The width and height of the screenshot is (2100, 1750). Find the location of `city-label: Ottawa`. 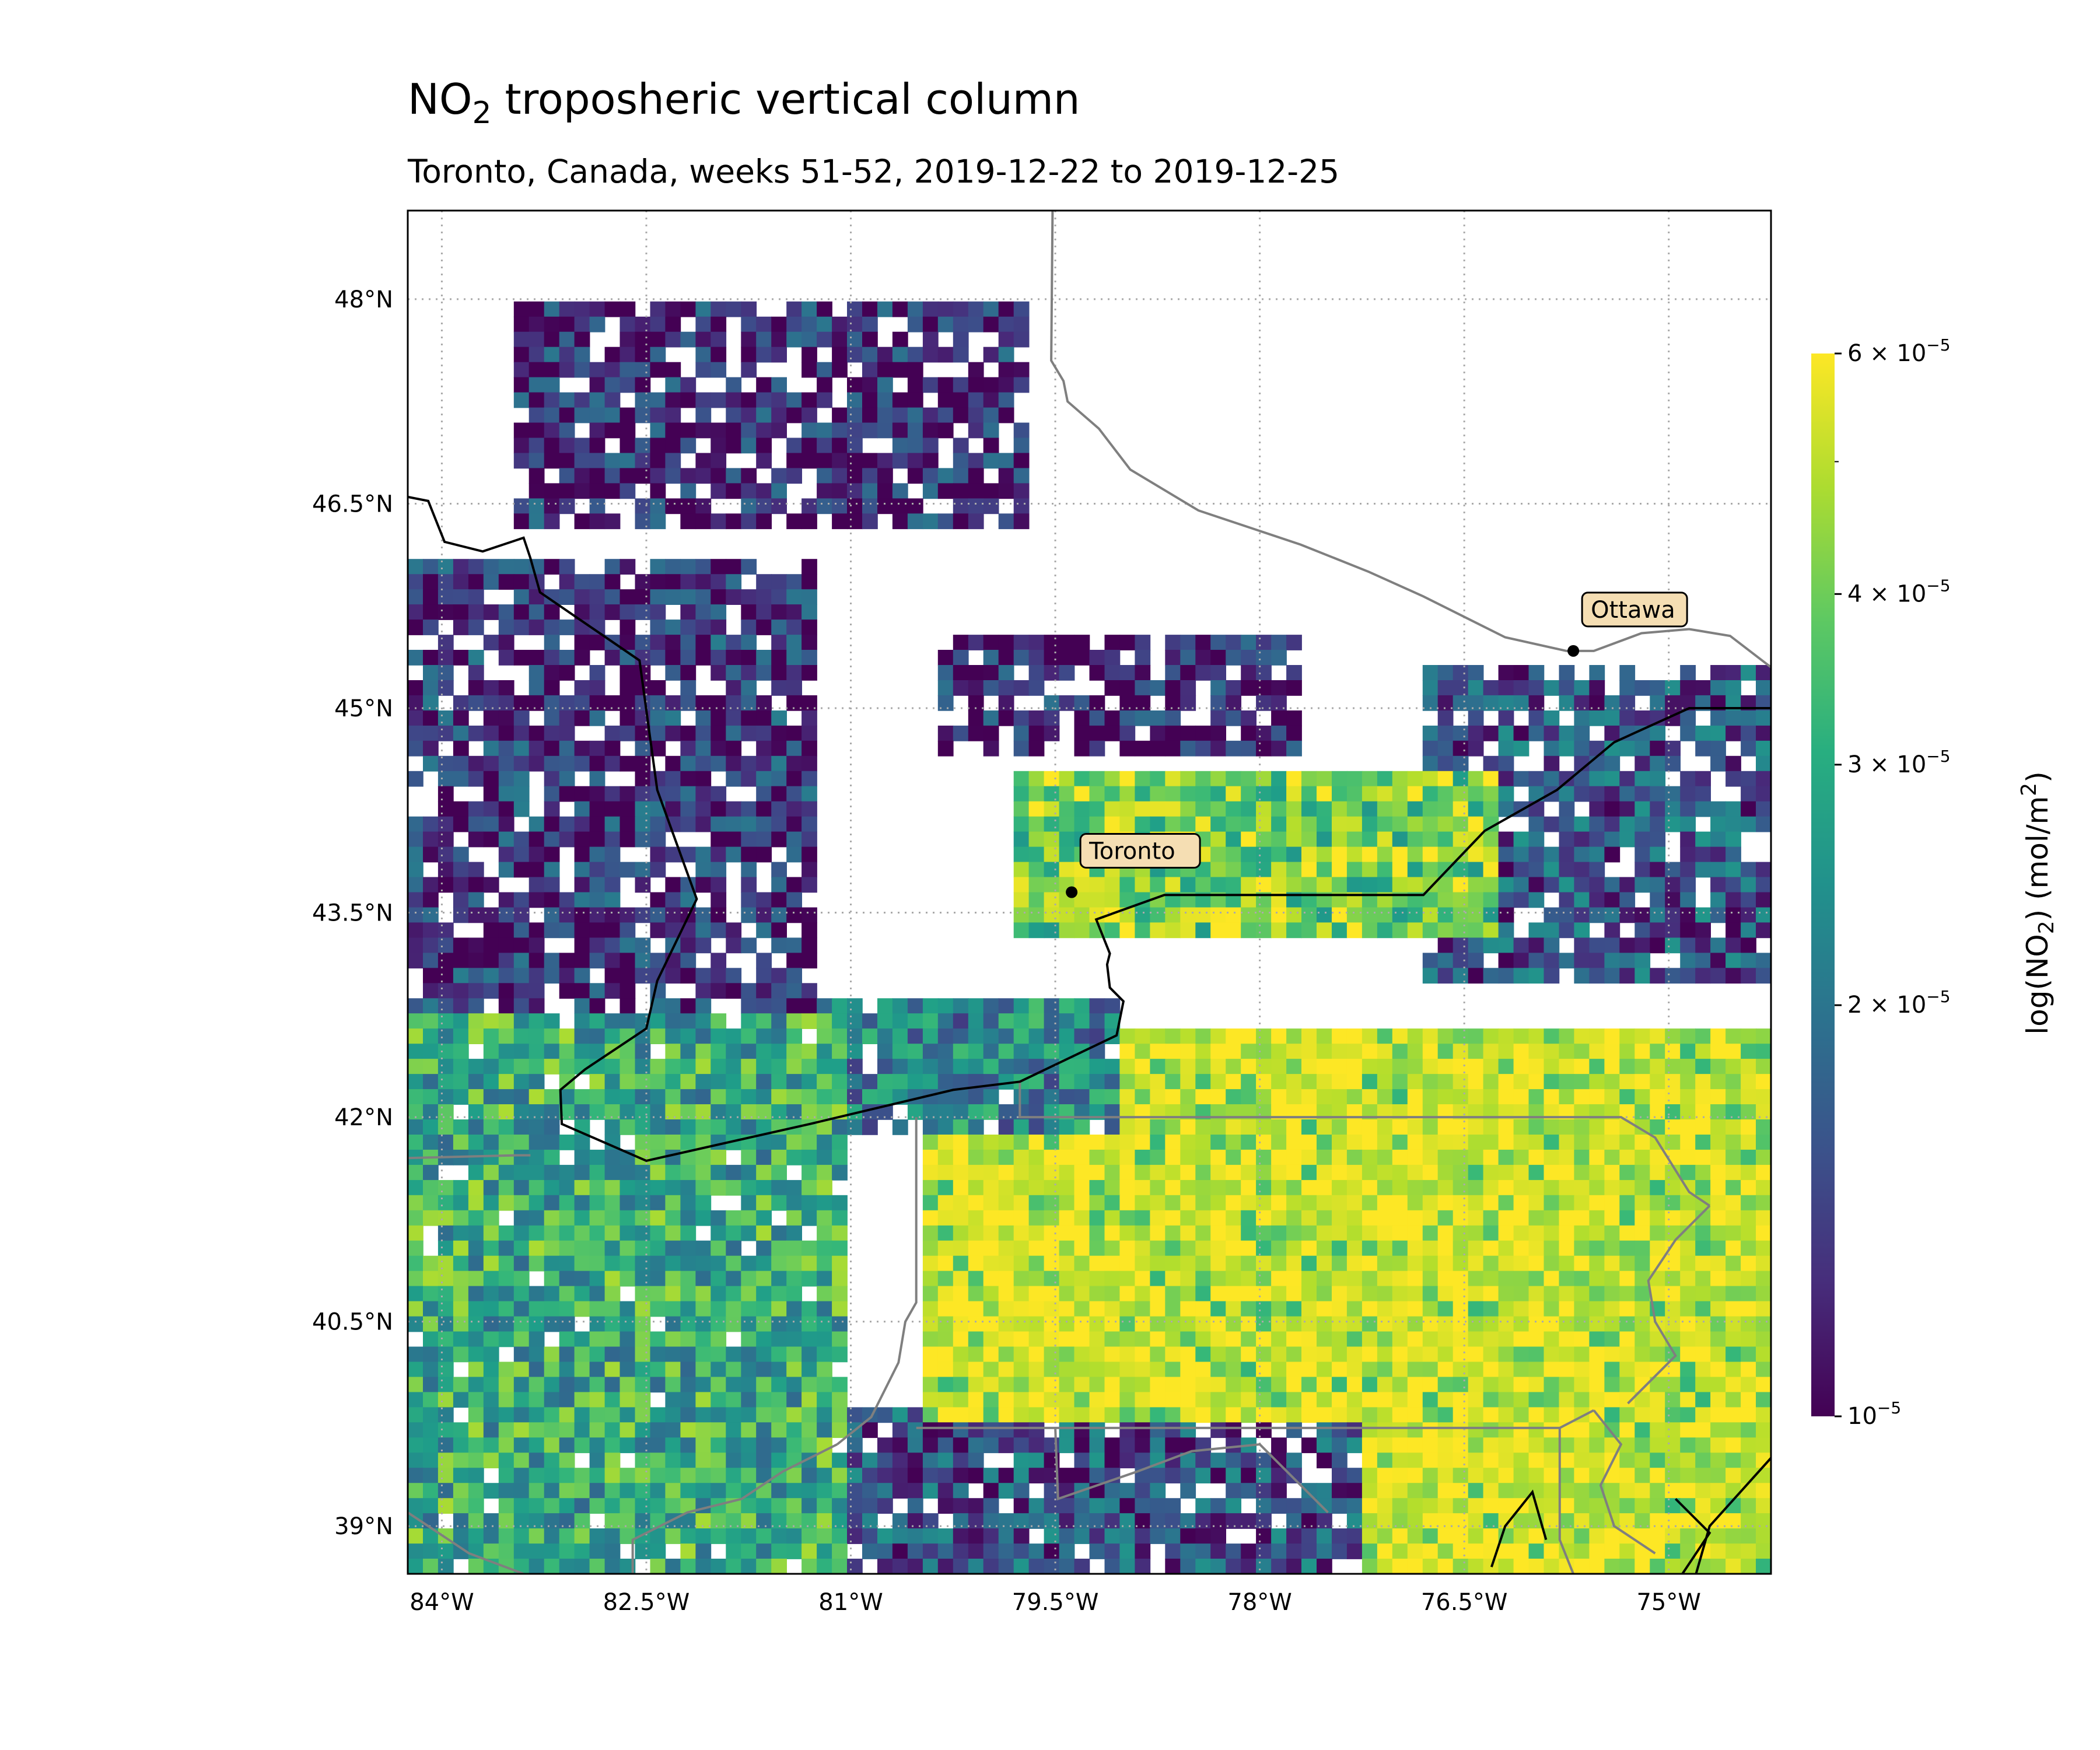

city-label: Ottawa is located at coordinates (1633, 610).